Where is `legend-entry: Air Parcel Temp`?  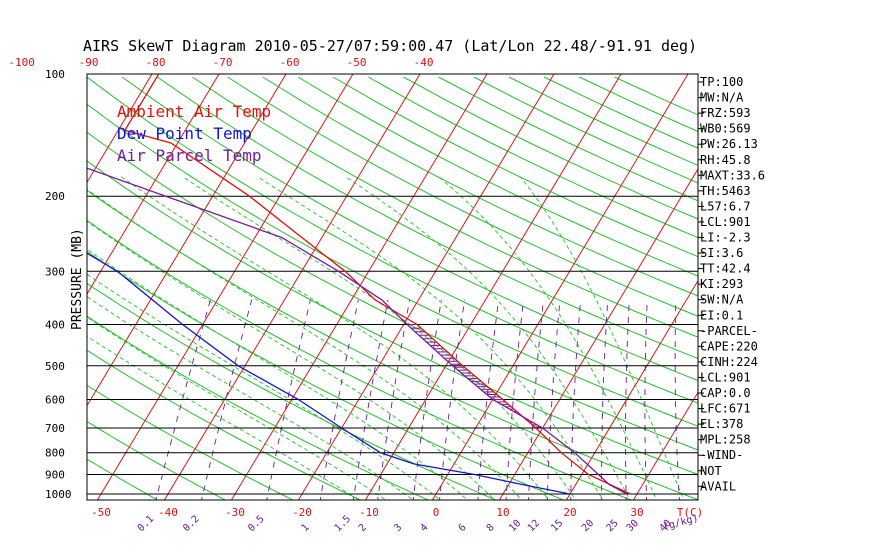
legend-entry: Air Parcel Temp is located at coordinates (189, 155).